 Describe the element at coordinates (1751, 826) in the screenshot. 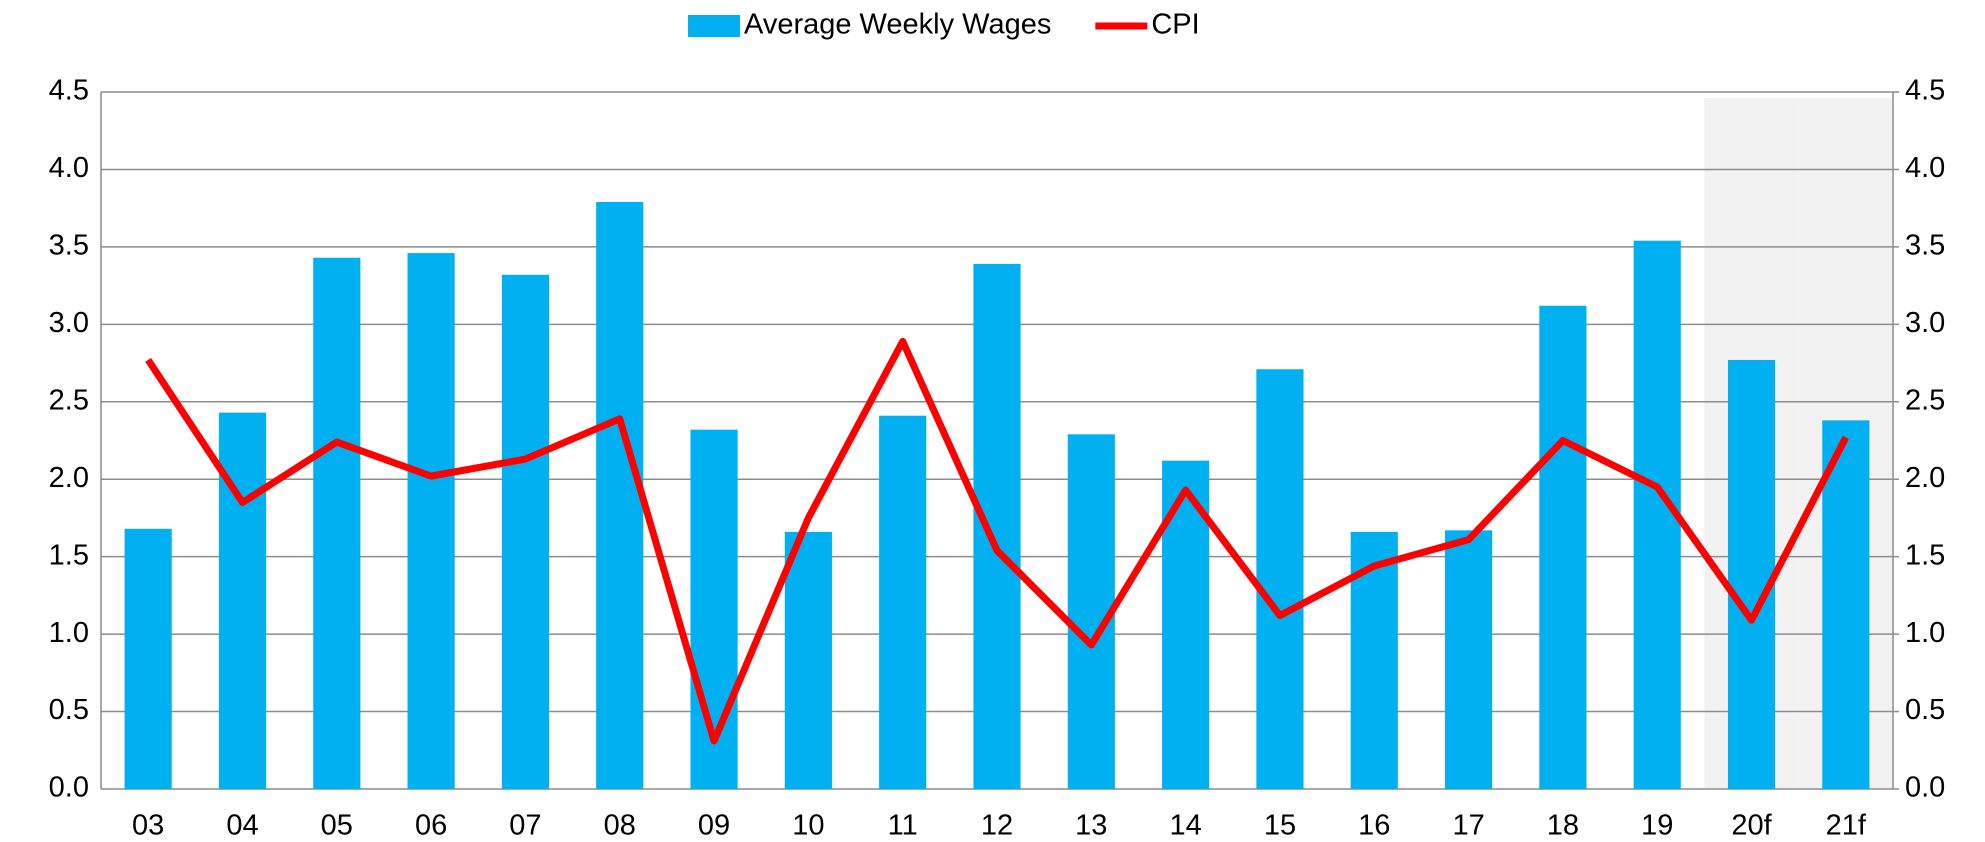

I see `x-tick-label: 20f` at that location.